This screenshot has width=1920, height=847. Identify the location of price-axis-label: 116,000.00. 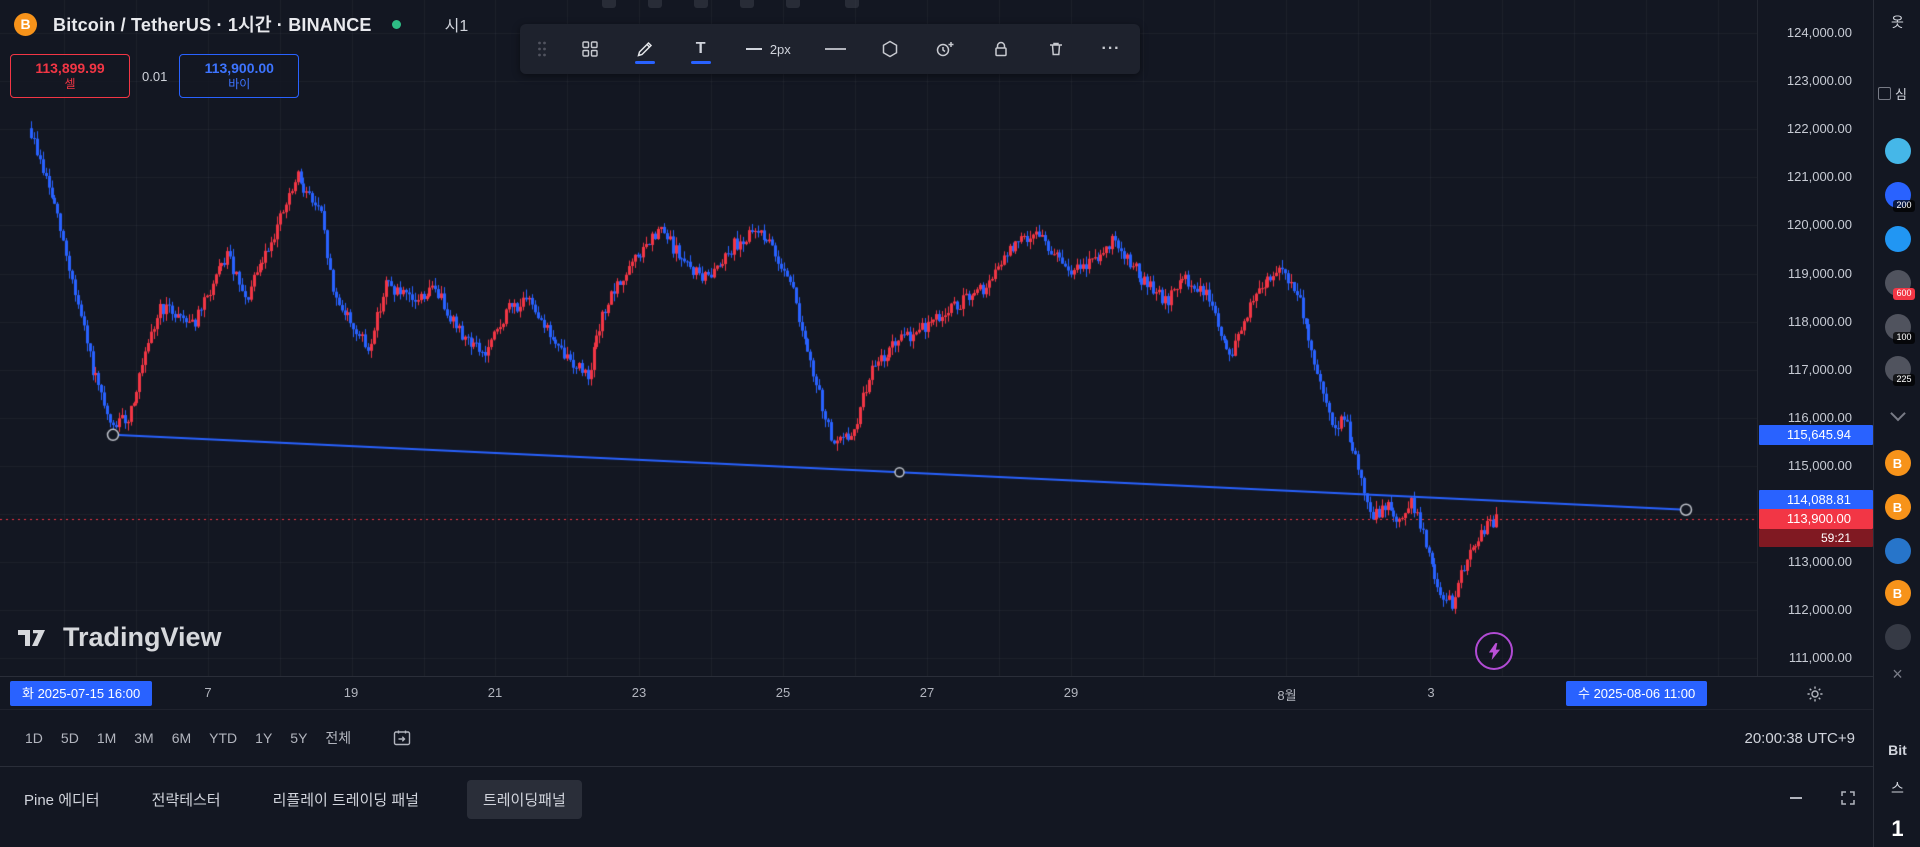
(1819, 417).